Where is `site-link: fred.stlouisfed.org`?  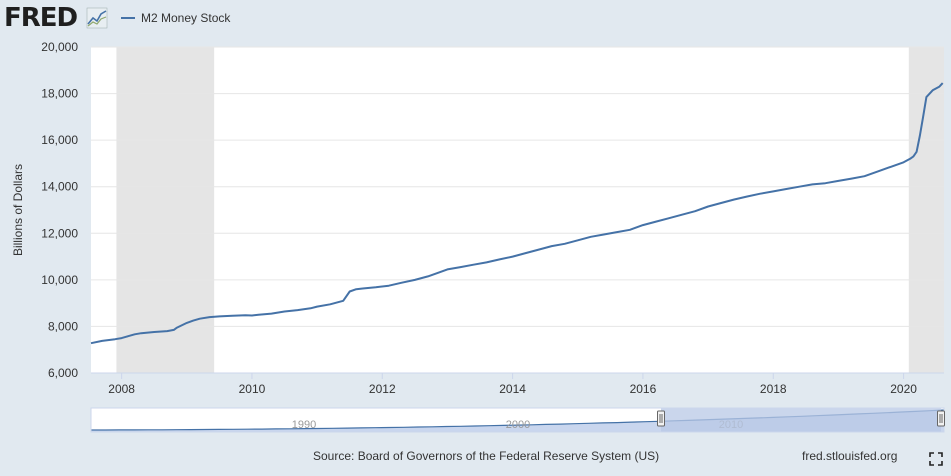 site-link: fred.stlouisfed.org is located at coordinates (850, 456).